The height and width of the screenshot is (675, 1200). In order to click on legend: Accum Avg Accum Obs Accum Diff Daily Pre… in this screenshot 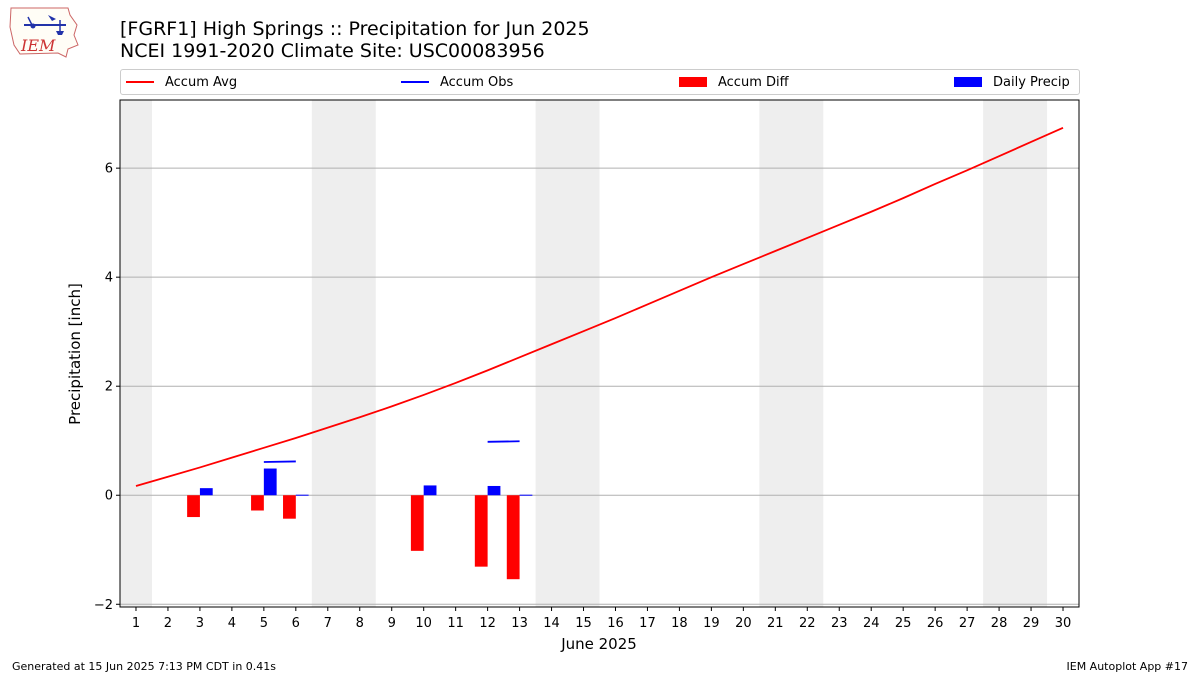, I will do `click(600, 82)`.